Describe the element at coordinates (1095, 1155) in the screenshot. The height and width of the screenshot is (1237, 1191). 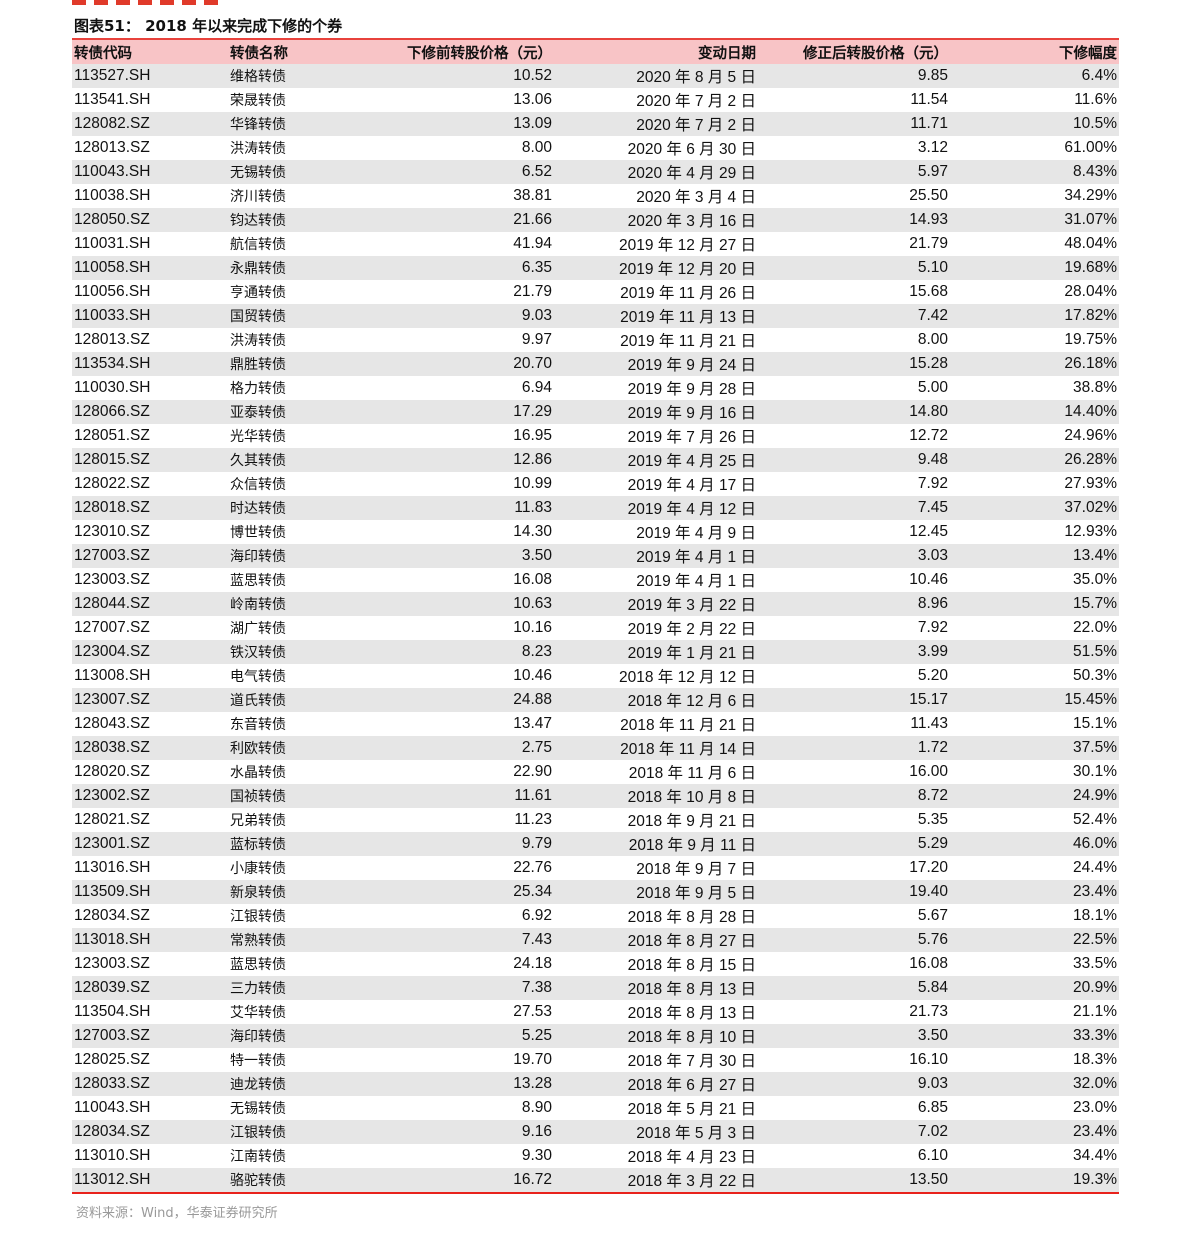
I see `cell-revision-pct: 34.4%` at that location.